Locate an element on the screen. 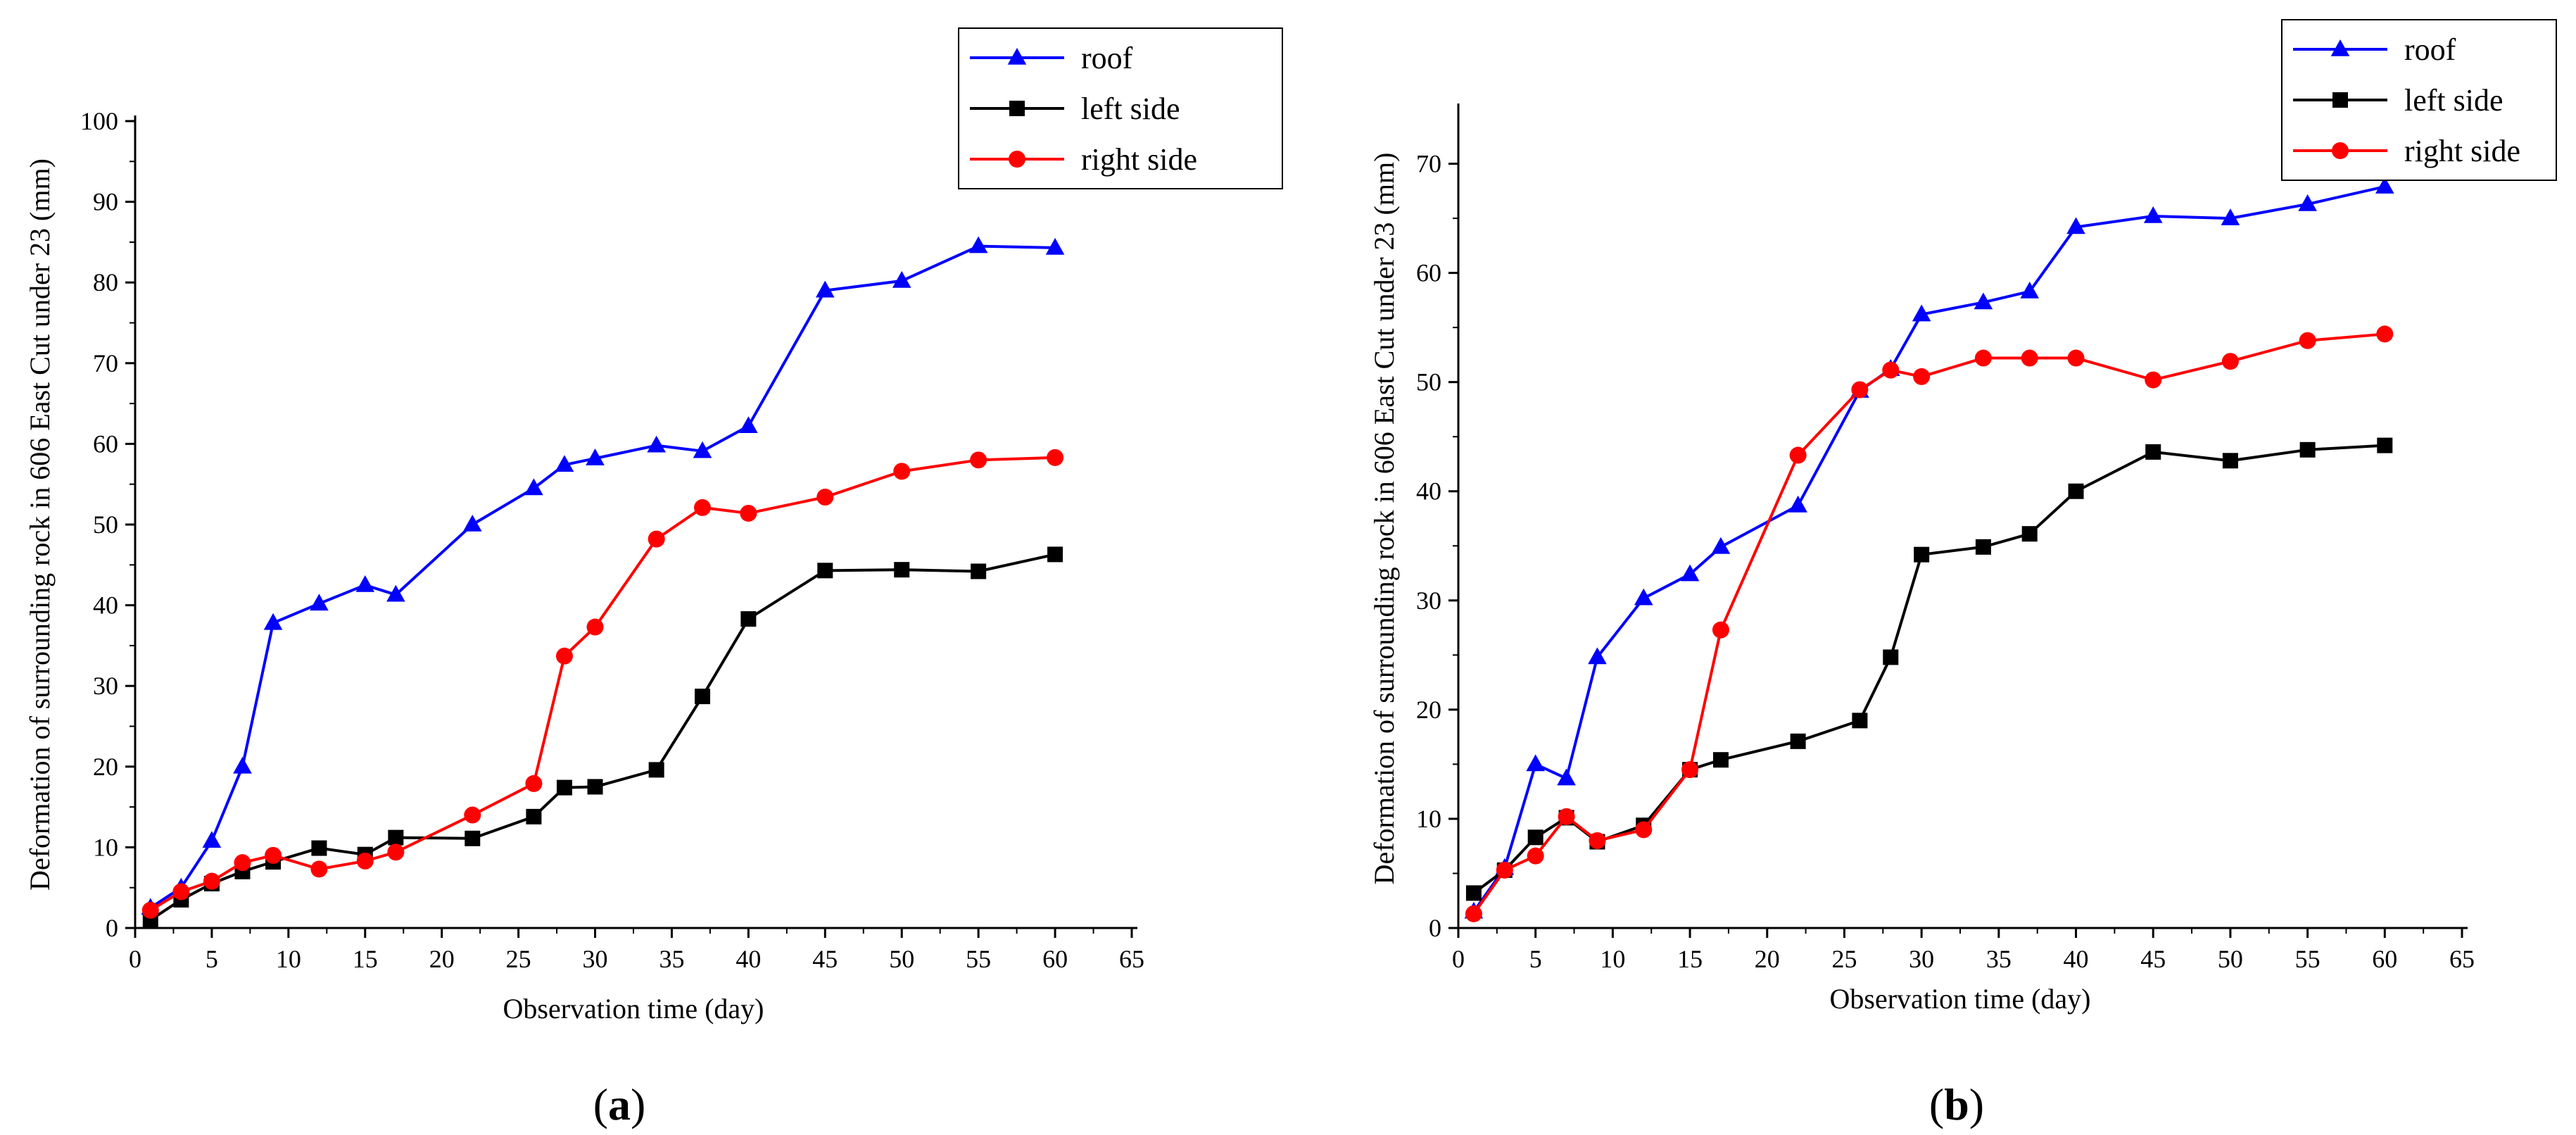 The image size is (2576, 1135). y-tick-label: 50 is located at coordinates (1428, 382).